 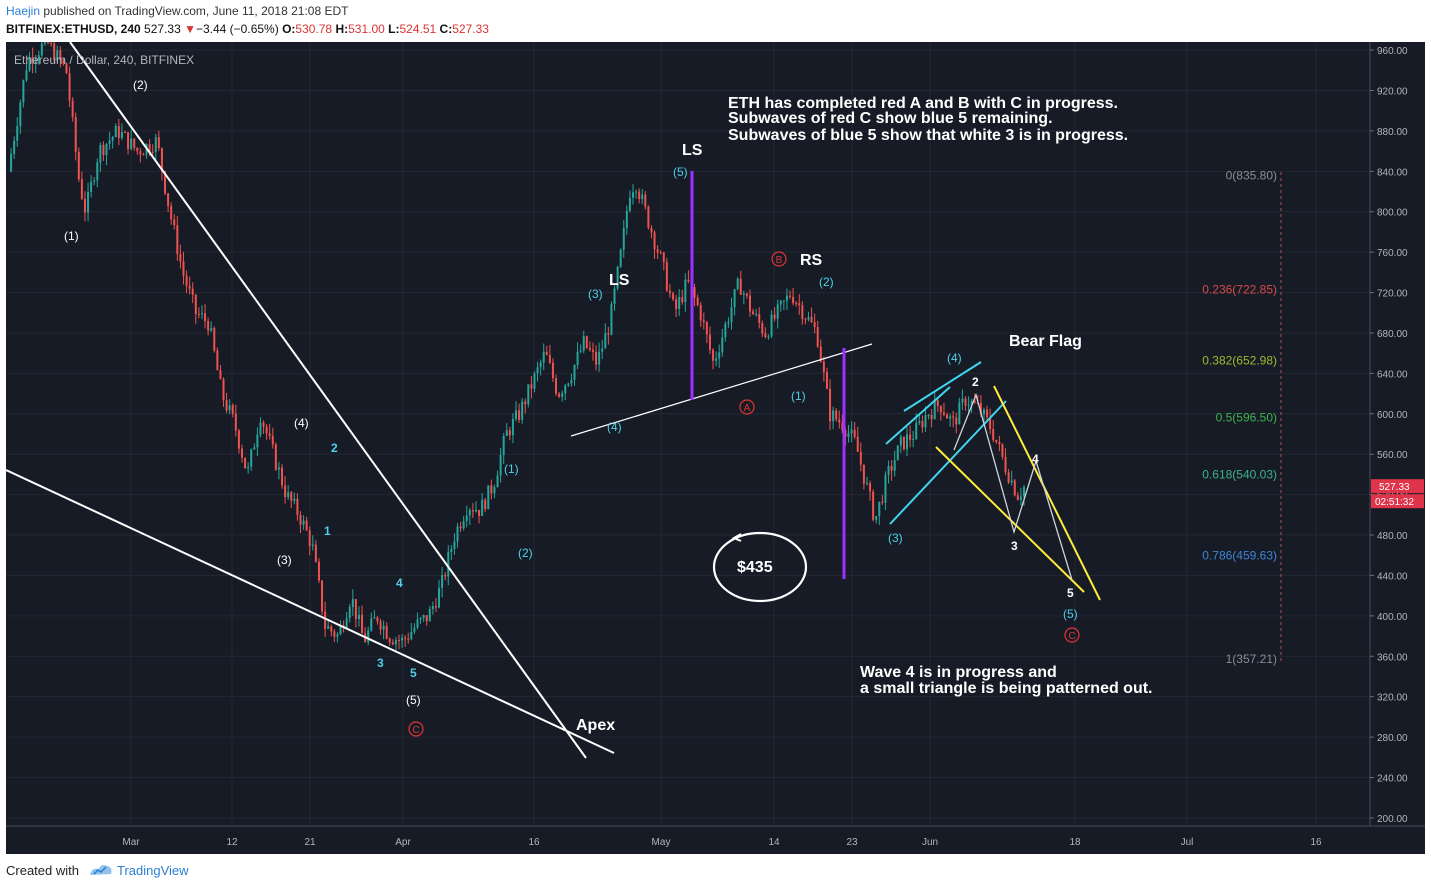 I want to click on red-circle-b: B, so click(x=779, y=260).